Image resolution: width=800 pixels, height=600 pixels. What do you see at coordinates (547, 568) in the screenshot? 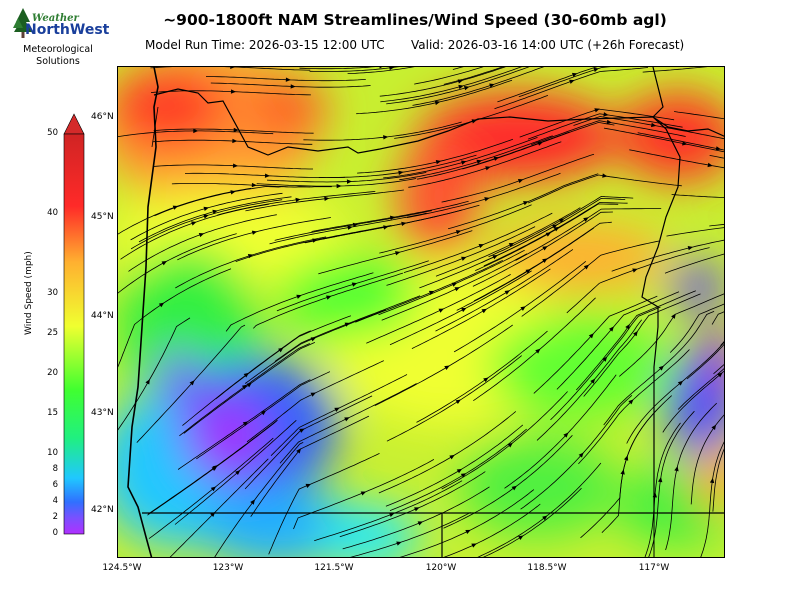
I see `lon-label-118-5: 118.5°W` at bounding box center [547, 568].